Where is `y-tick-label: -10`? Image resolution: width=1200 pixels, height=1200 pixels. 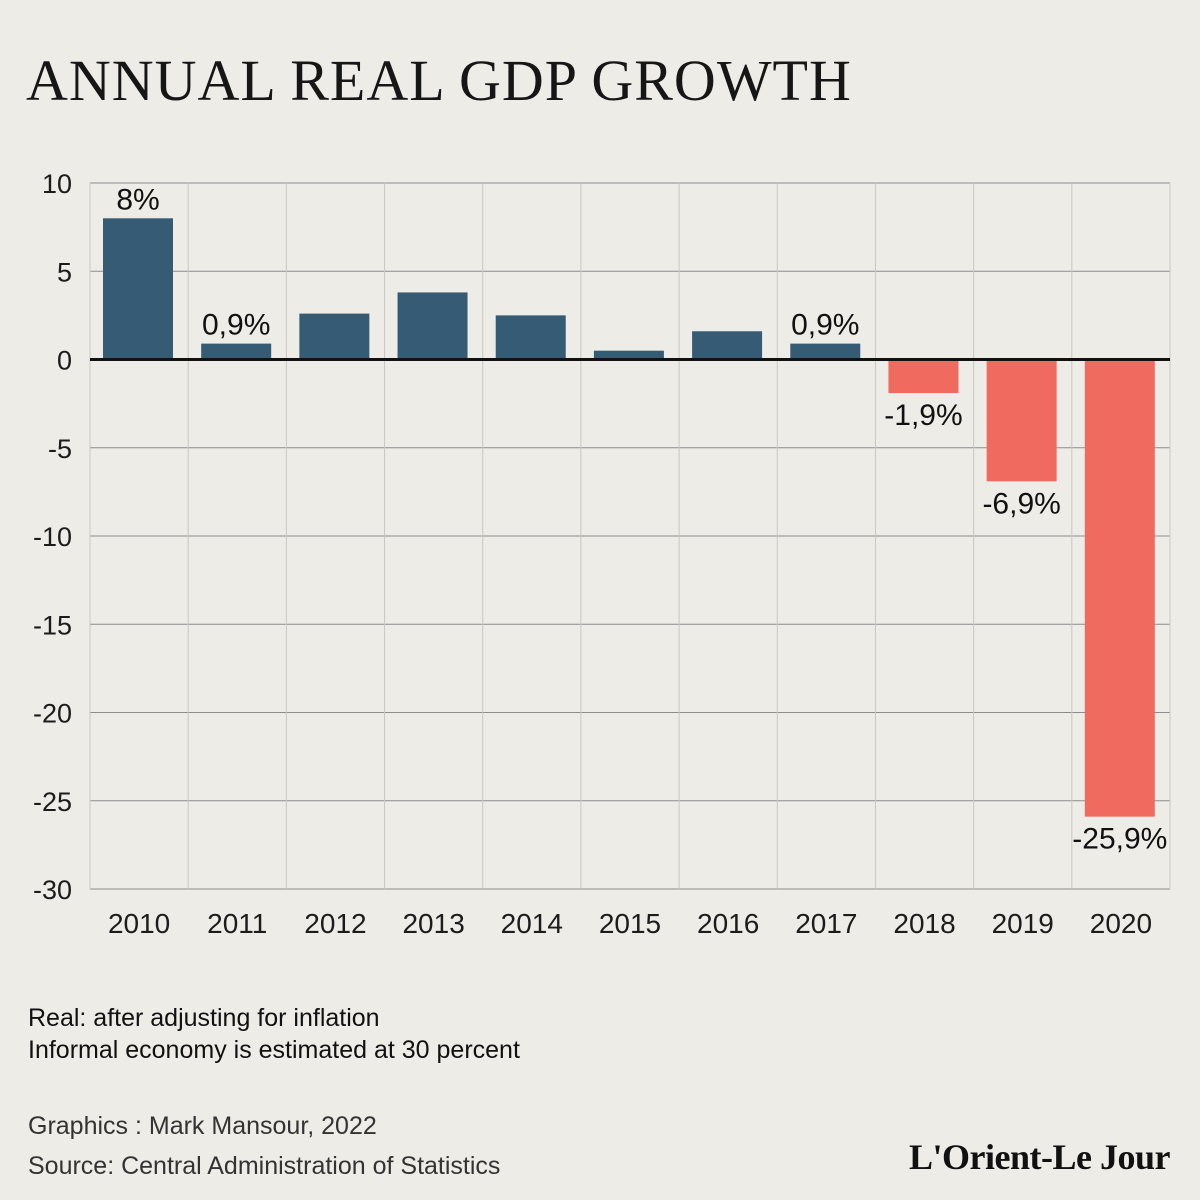 y-tick-label: -10 is located at coordinates (52, 537).